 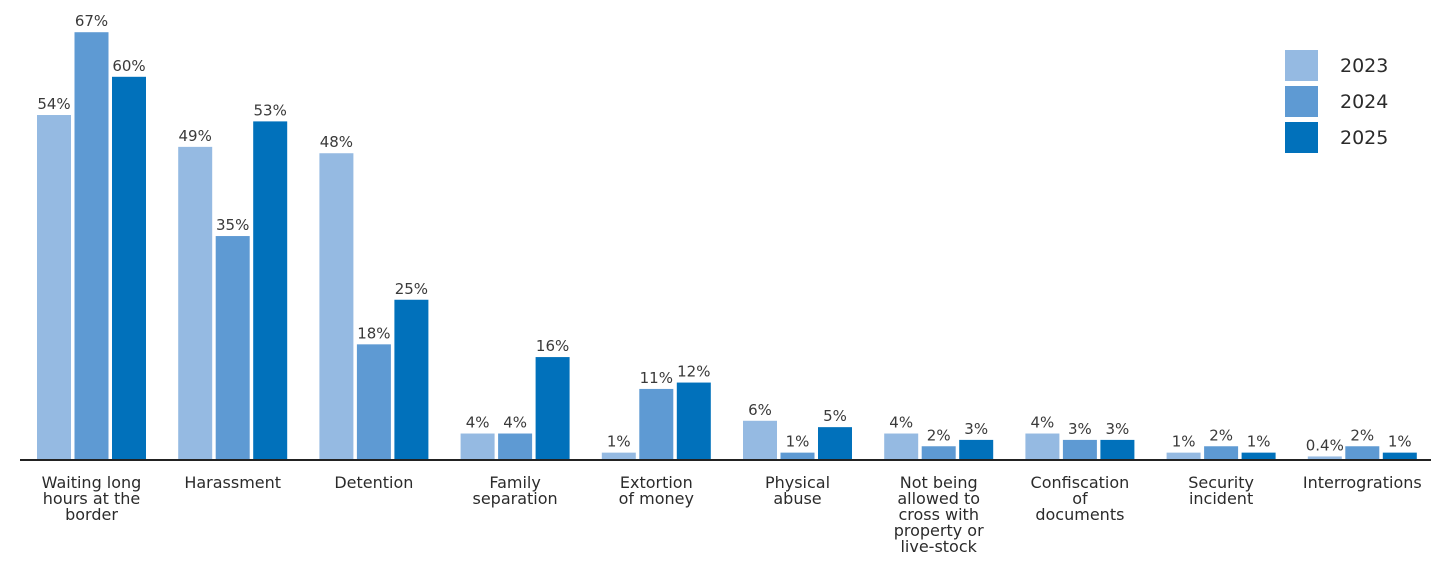 What do you see at coordinates (1184, 442) in the screenshot?
I see `value-label-2023-8: 1%` at bounding box center [1184, 442].